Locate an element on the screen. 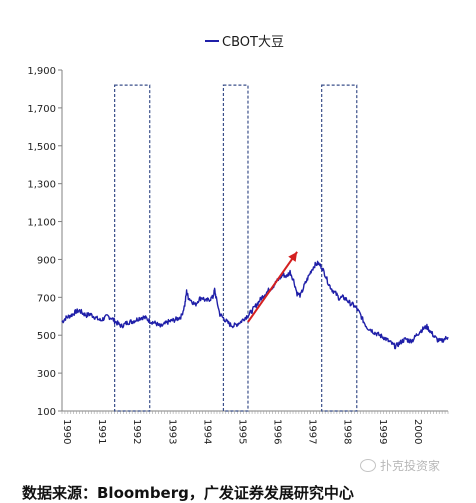  y-tick-label: 500 is located at coordinates (46, 336).